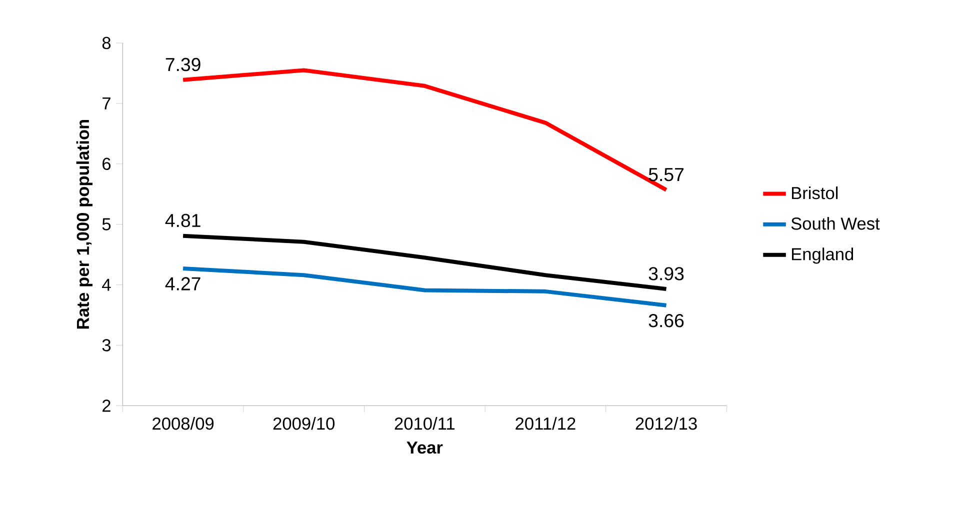 The height and width of the screenshot is (515, 968). I want to click on x-axis-title: Year, so click(424, 448).